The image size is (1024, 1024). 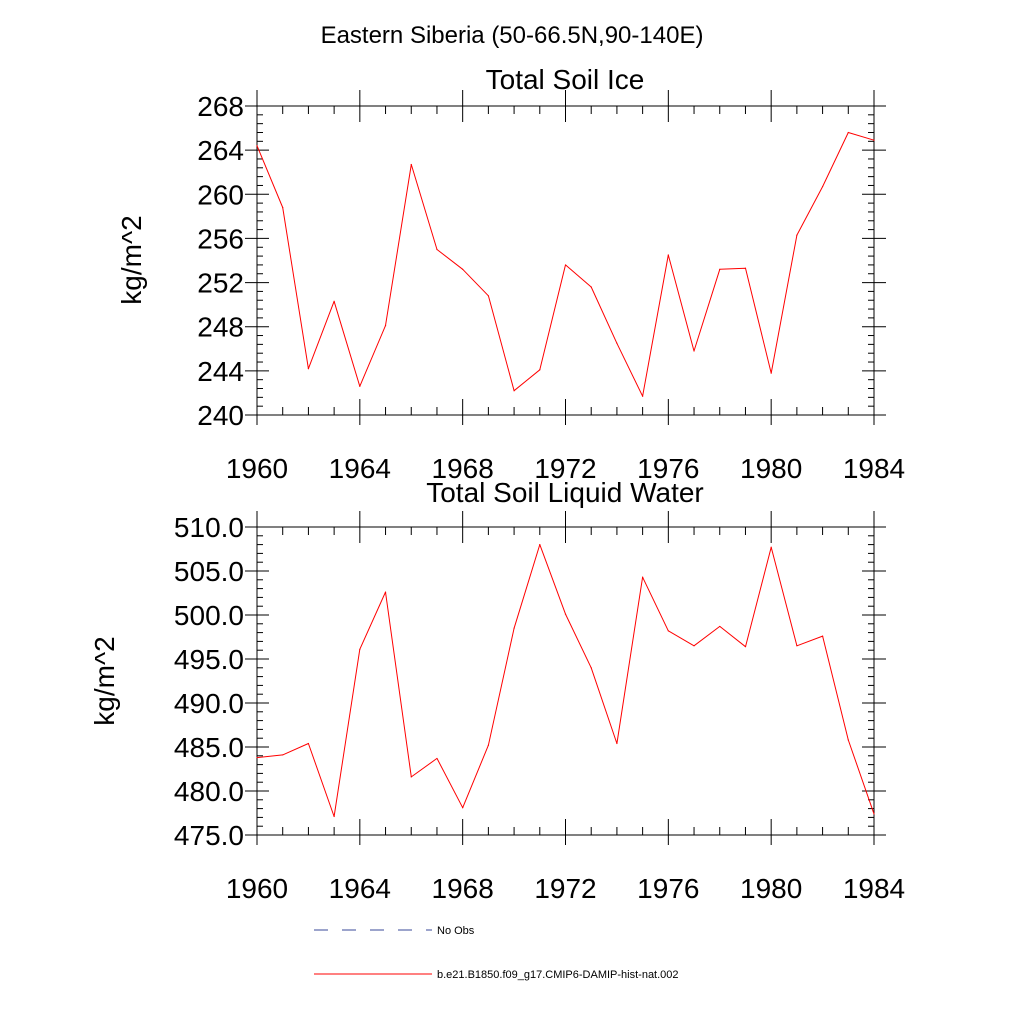 What do you see at coordinates (257, 888) in the screenshot?
I see `soil-liquid-water-x-tick-label: 1960` at bounding box center [257, 888].